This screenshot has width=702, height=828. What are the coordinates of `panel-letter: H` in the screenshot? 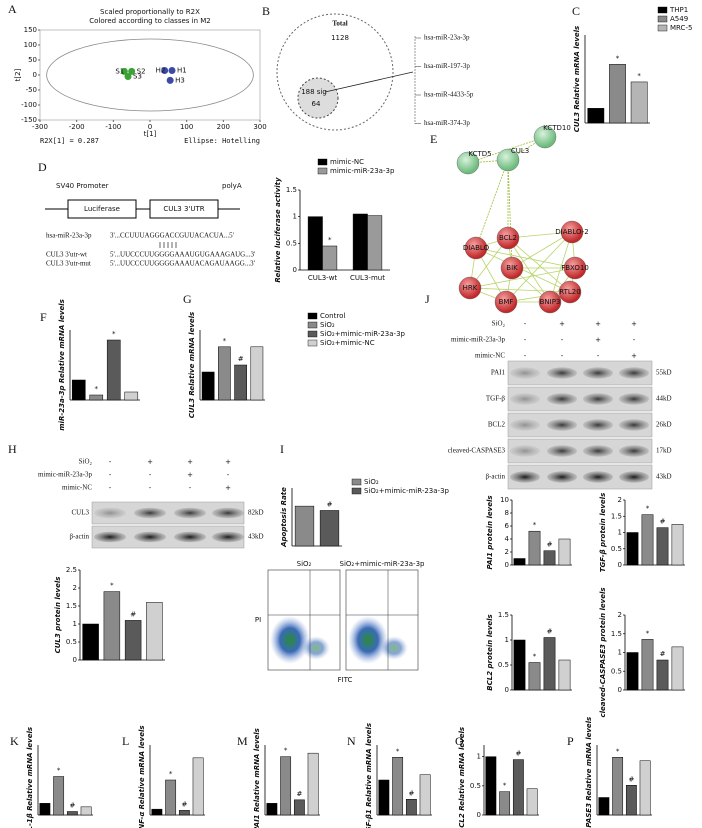 It's located at (12, 449).